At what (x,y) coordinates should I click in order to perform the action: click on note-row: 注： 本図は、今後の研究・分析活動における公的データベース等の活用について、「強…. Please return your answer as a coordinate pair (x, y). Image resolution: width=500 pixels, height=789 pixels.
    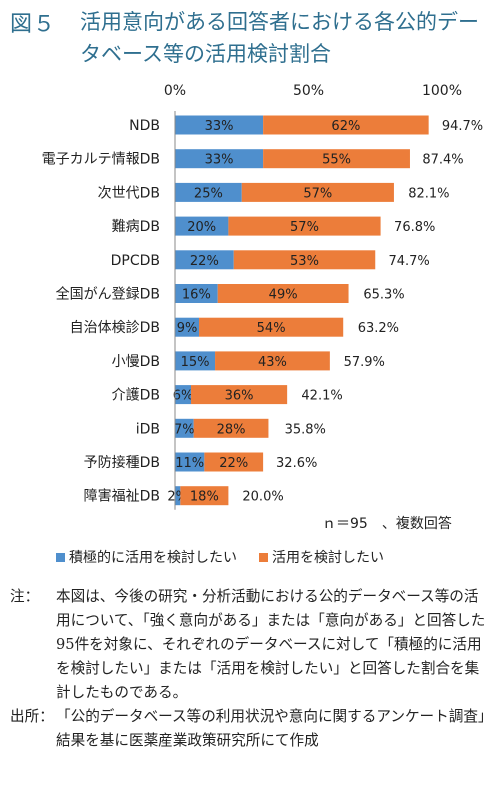
    Looking at the image, I should click on (251, 645).